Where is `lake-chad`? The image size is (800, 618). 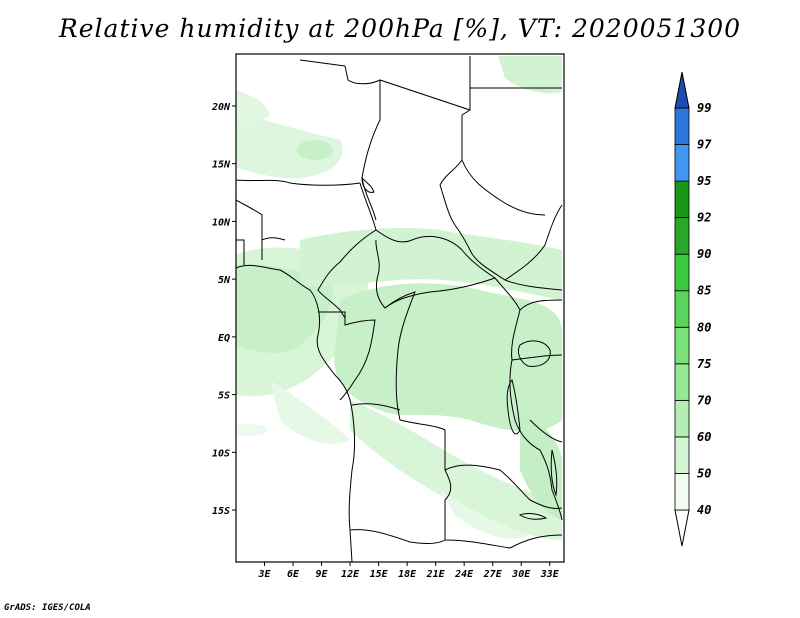
lake-chad is located at coordinates (368, 184).